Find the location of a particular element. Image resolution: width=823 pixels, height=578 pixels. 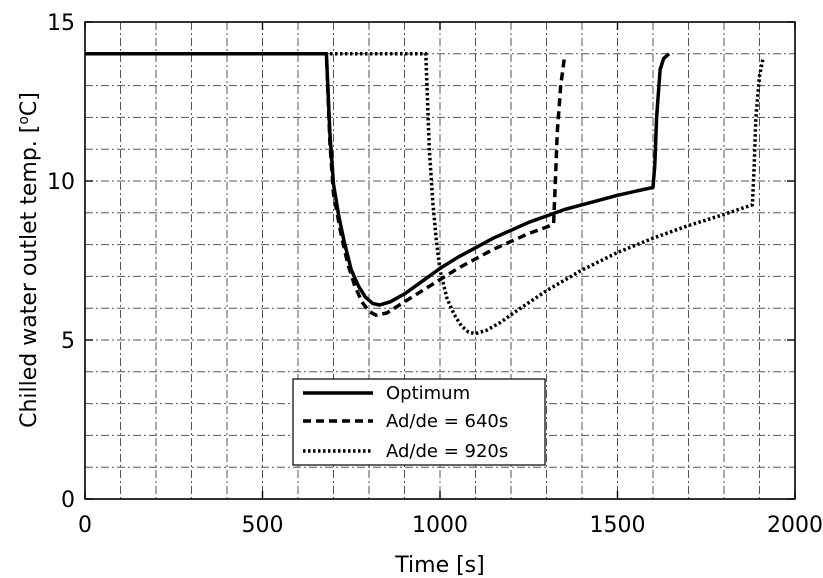

y-axis-title-main: Chilled water outlet temp. [ is located at coordinates (29, 276).